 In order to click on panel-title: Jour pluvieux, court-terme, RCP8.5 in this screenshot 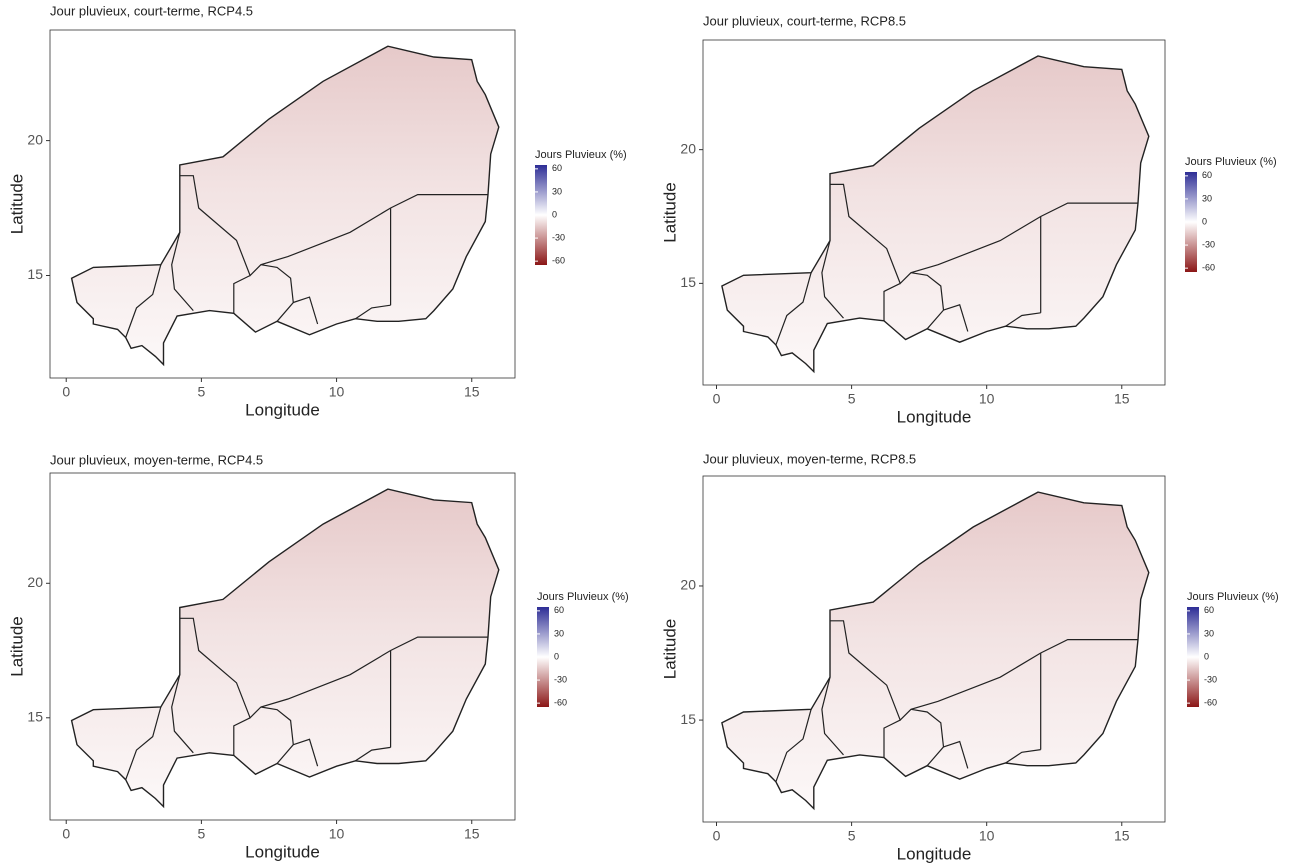, I will do `click(804, 20)`.